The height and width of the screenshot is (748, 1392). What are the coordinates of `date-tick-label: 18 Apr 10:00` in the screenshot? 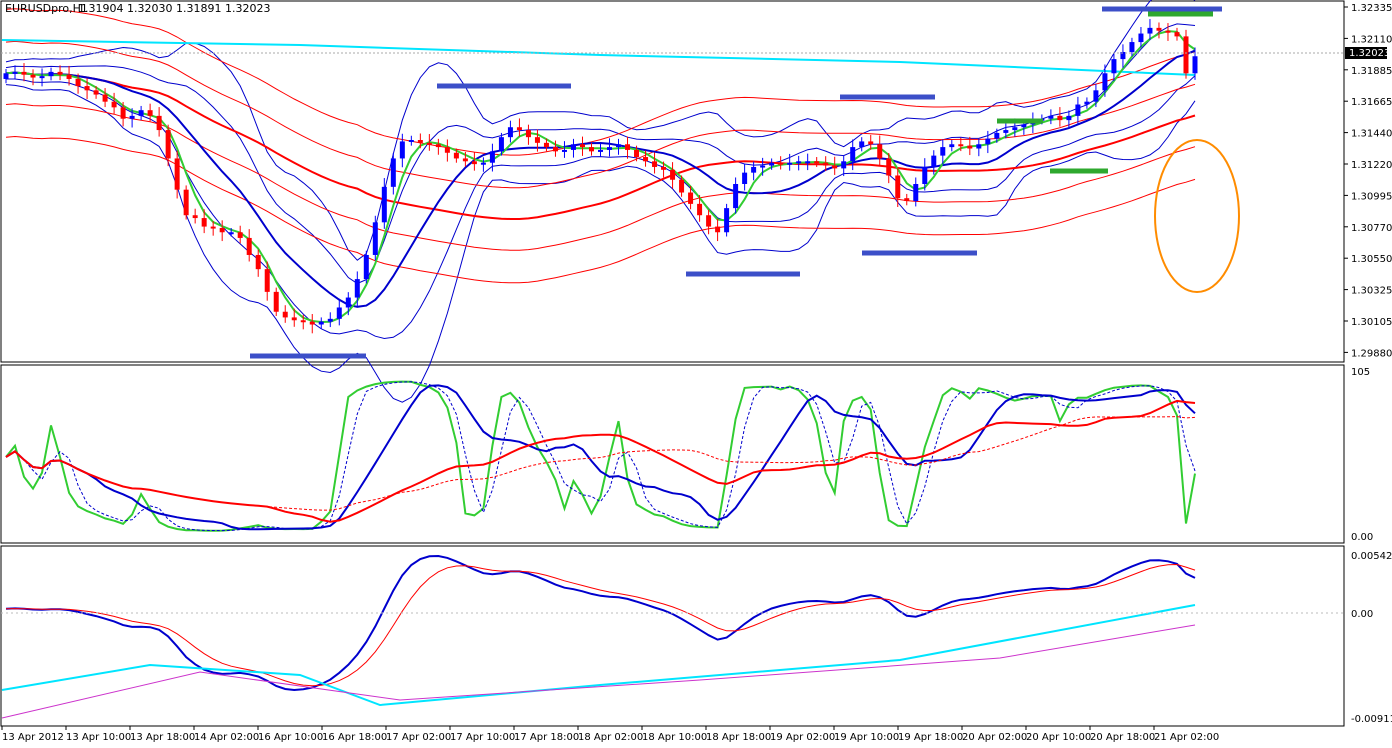 It's located at (674, 737).